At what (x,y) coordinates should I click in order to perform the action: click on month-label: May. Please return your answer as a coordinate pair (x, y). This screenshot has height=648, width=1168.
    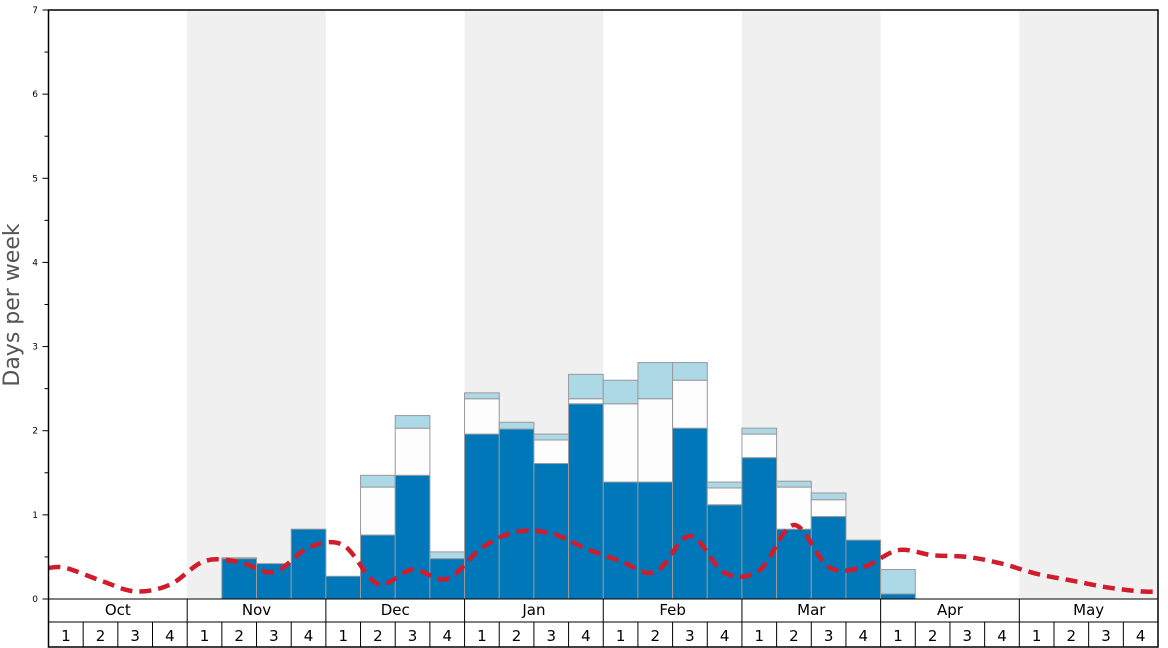
    Looking at the image, I should click on (1088, 610).